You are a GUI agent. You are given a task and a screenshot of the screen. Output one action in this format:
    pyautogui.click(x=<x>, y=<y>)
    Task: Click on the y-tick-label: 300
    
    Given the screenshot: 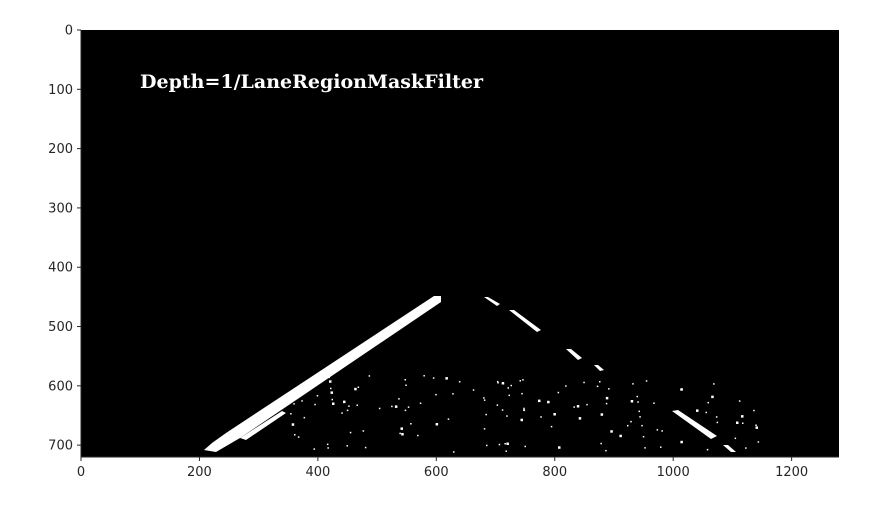 What is the action you would take?
    pyautogui.click(x=60, y=208)
    